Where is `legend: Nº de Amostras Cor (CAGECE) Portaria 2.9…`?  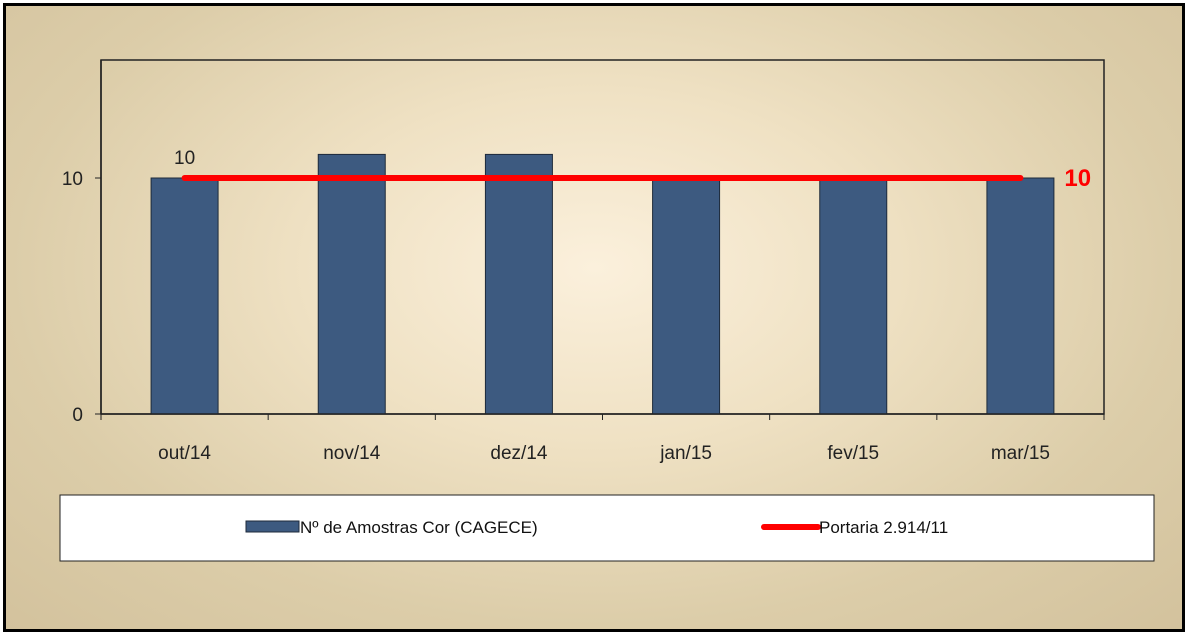 legend: Nº de Amostras Cor (CAGECE) Portaria 2.9… is located at coordinates (607, 528).